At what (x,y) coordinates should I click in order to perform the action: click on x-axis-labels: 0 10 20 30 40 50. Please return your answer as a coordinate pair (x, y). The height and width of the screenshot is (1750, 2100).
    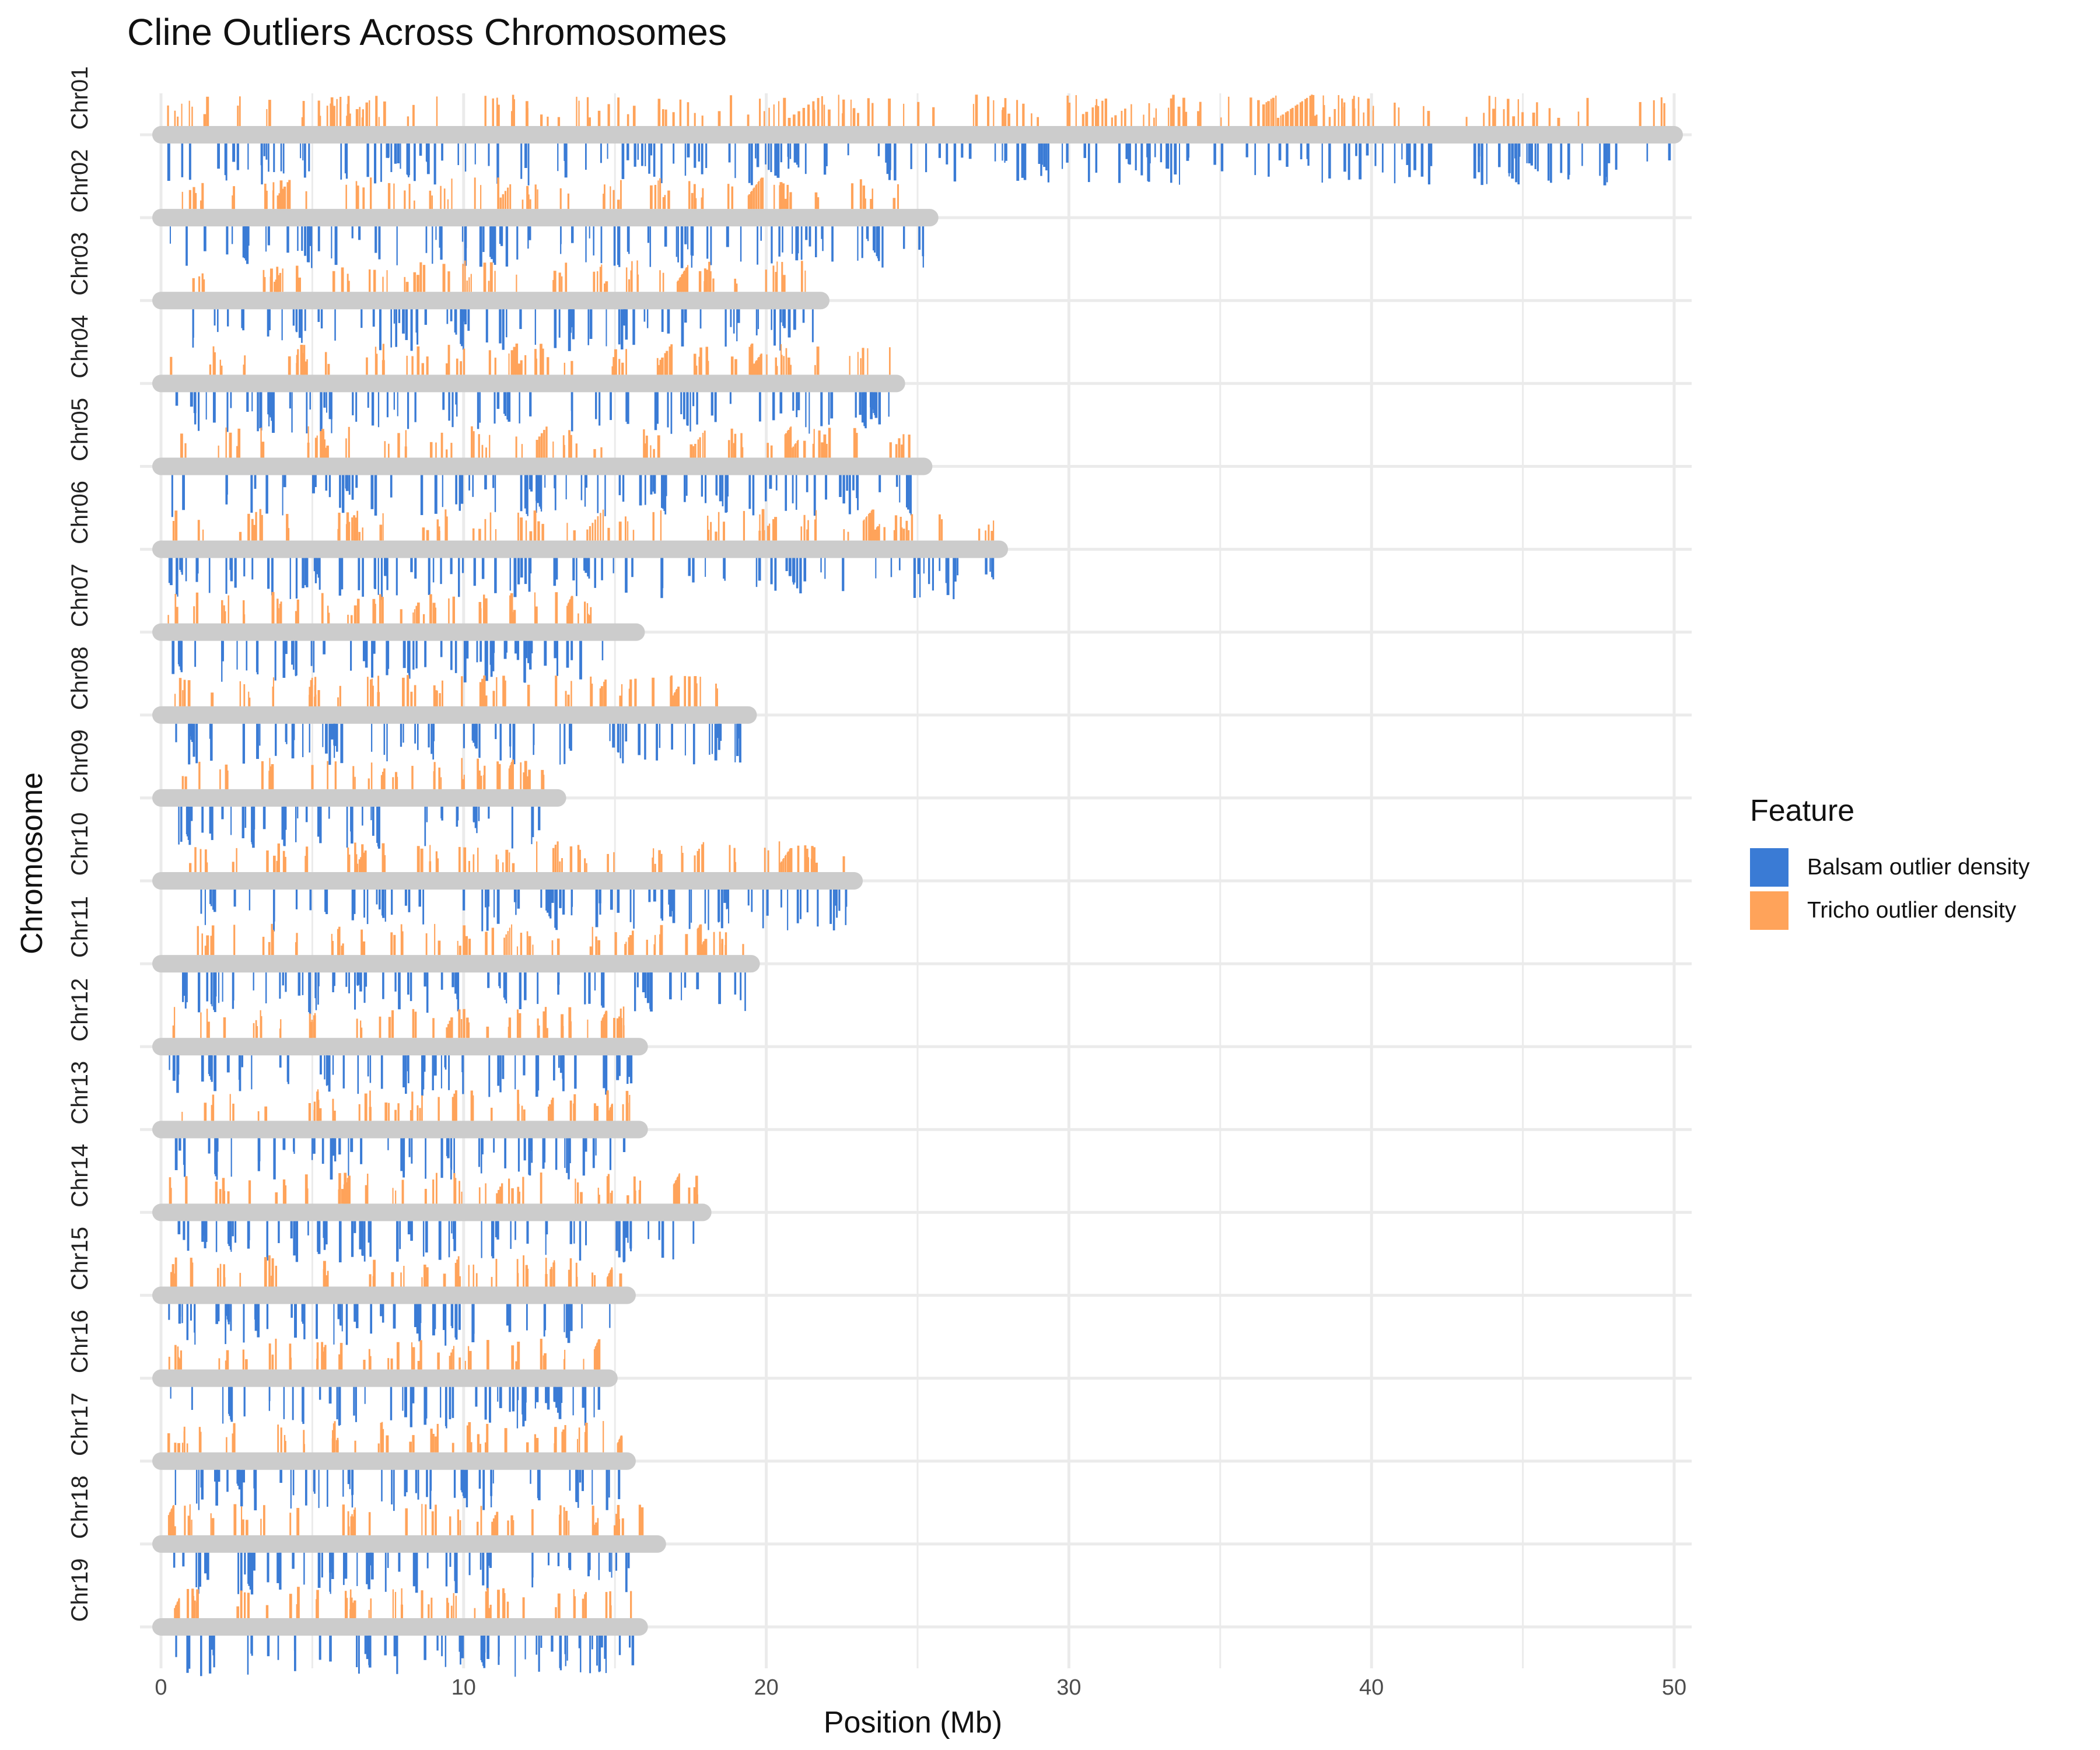
    Looking at the image, I should click on (921, 1687).